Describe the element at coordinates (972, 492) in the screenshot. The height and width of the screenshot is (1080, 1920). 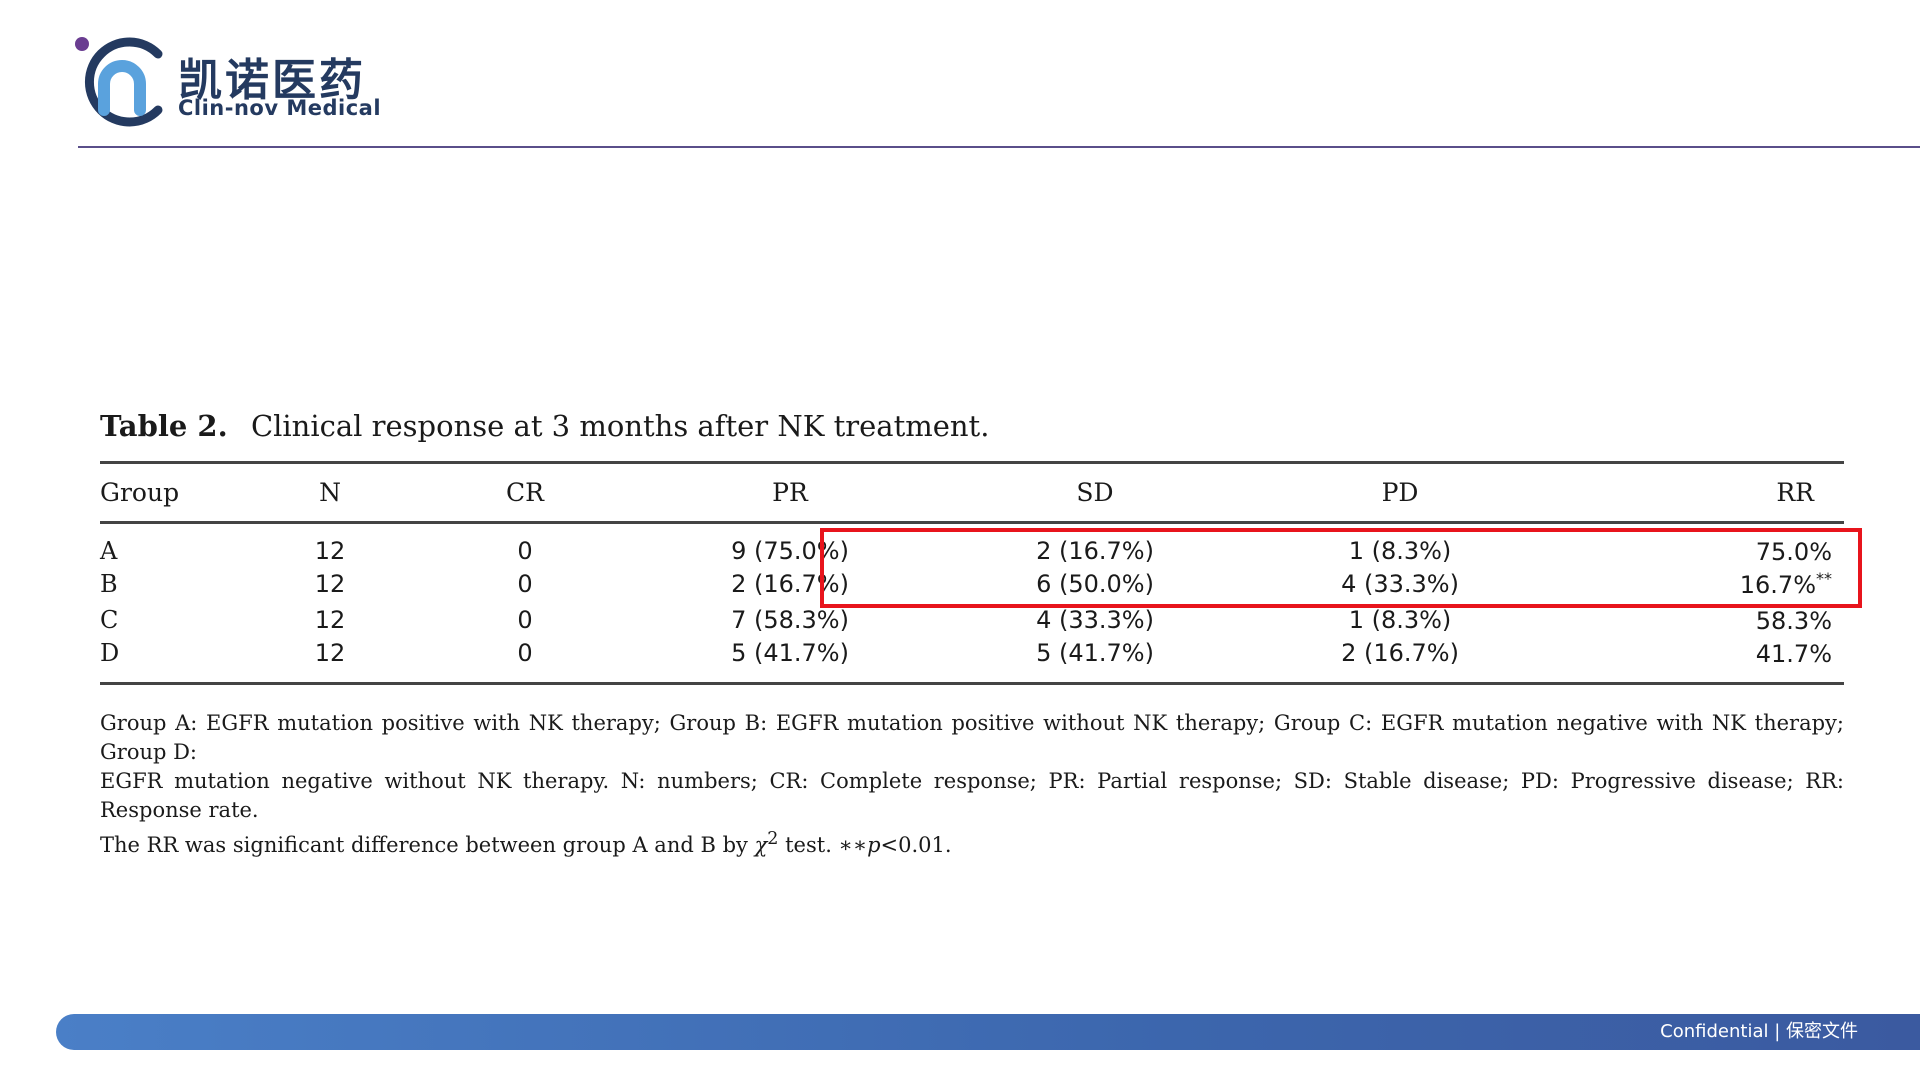
I see `table-header-row: Group N CR PR SD PD RR` at that location.